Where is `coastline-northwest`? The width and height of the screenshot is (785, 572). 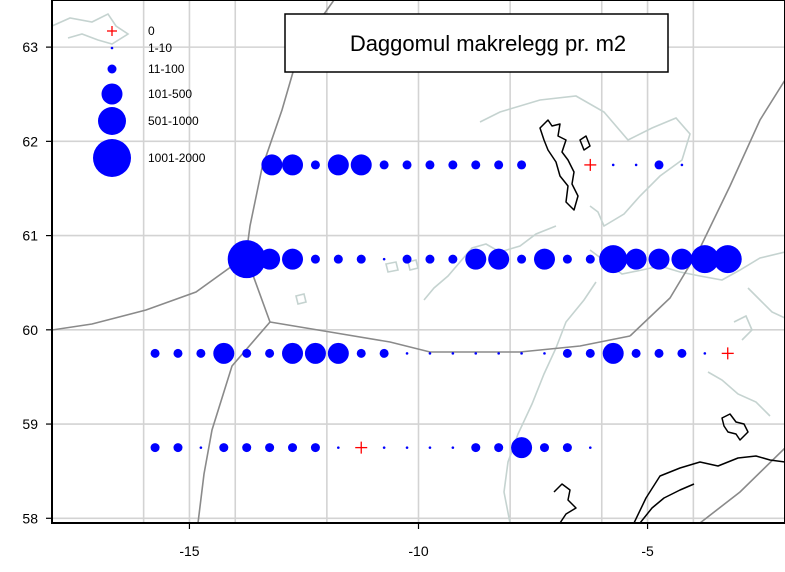
coastline-northwest is located at coordinates (91, 28).